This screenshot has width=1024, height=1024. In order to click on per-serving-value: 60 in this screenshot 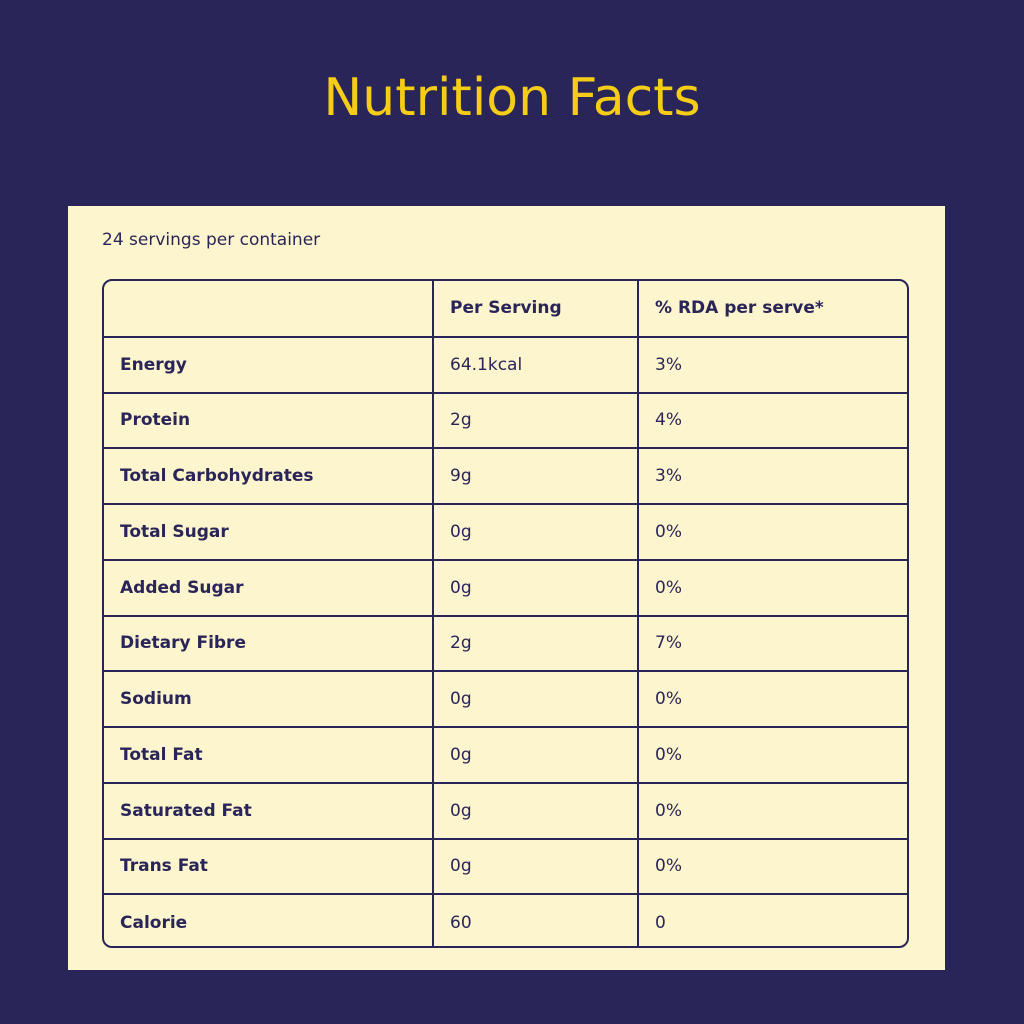, I will do `click(536, 920)`.